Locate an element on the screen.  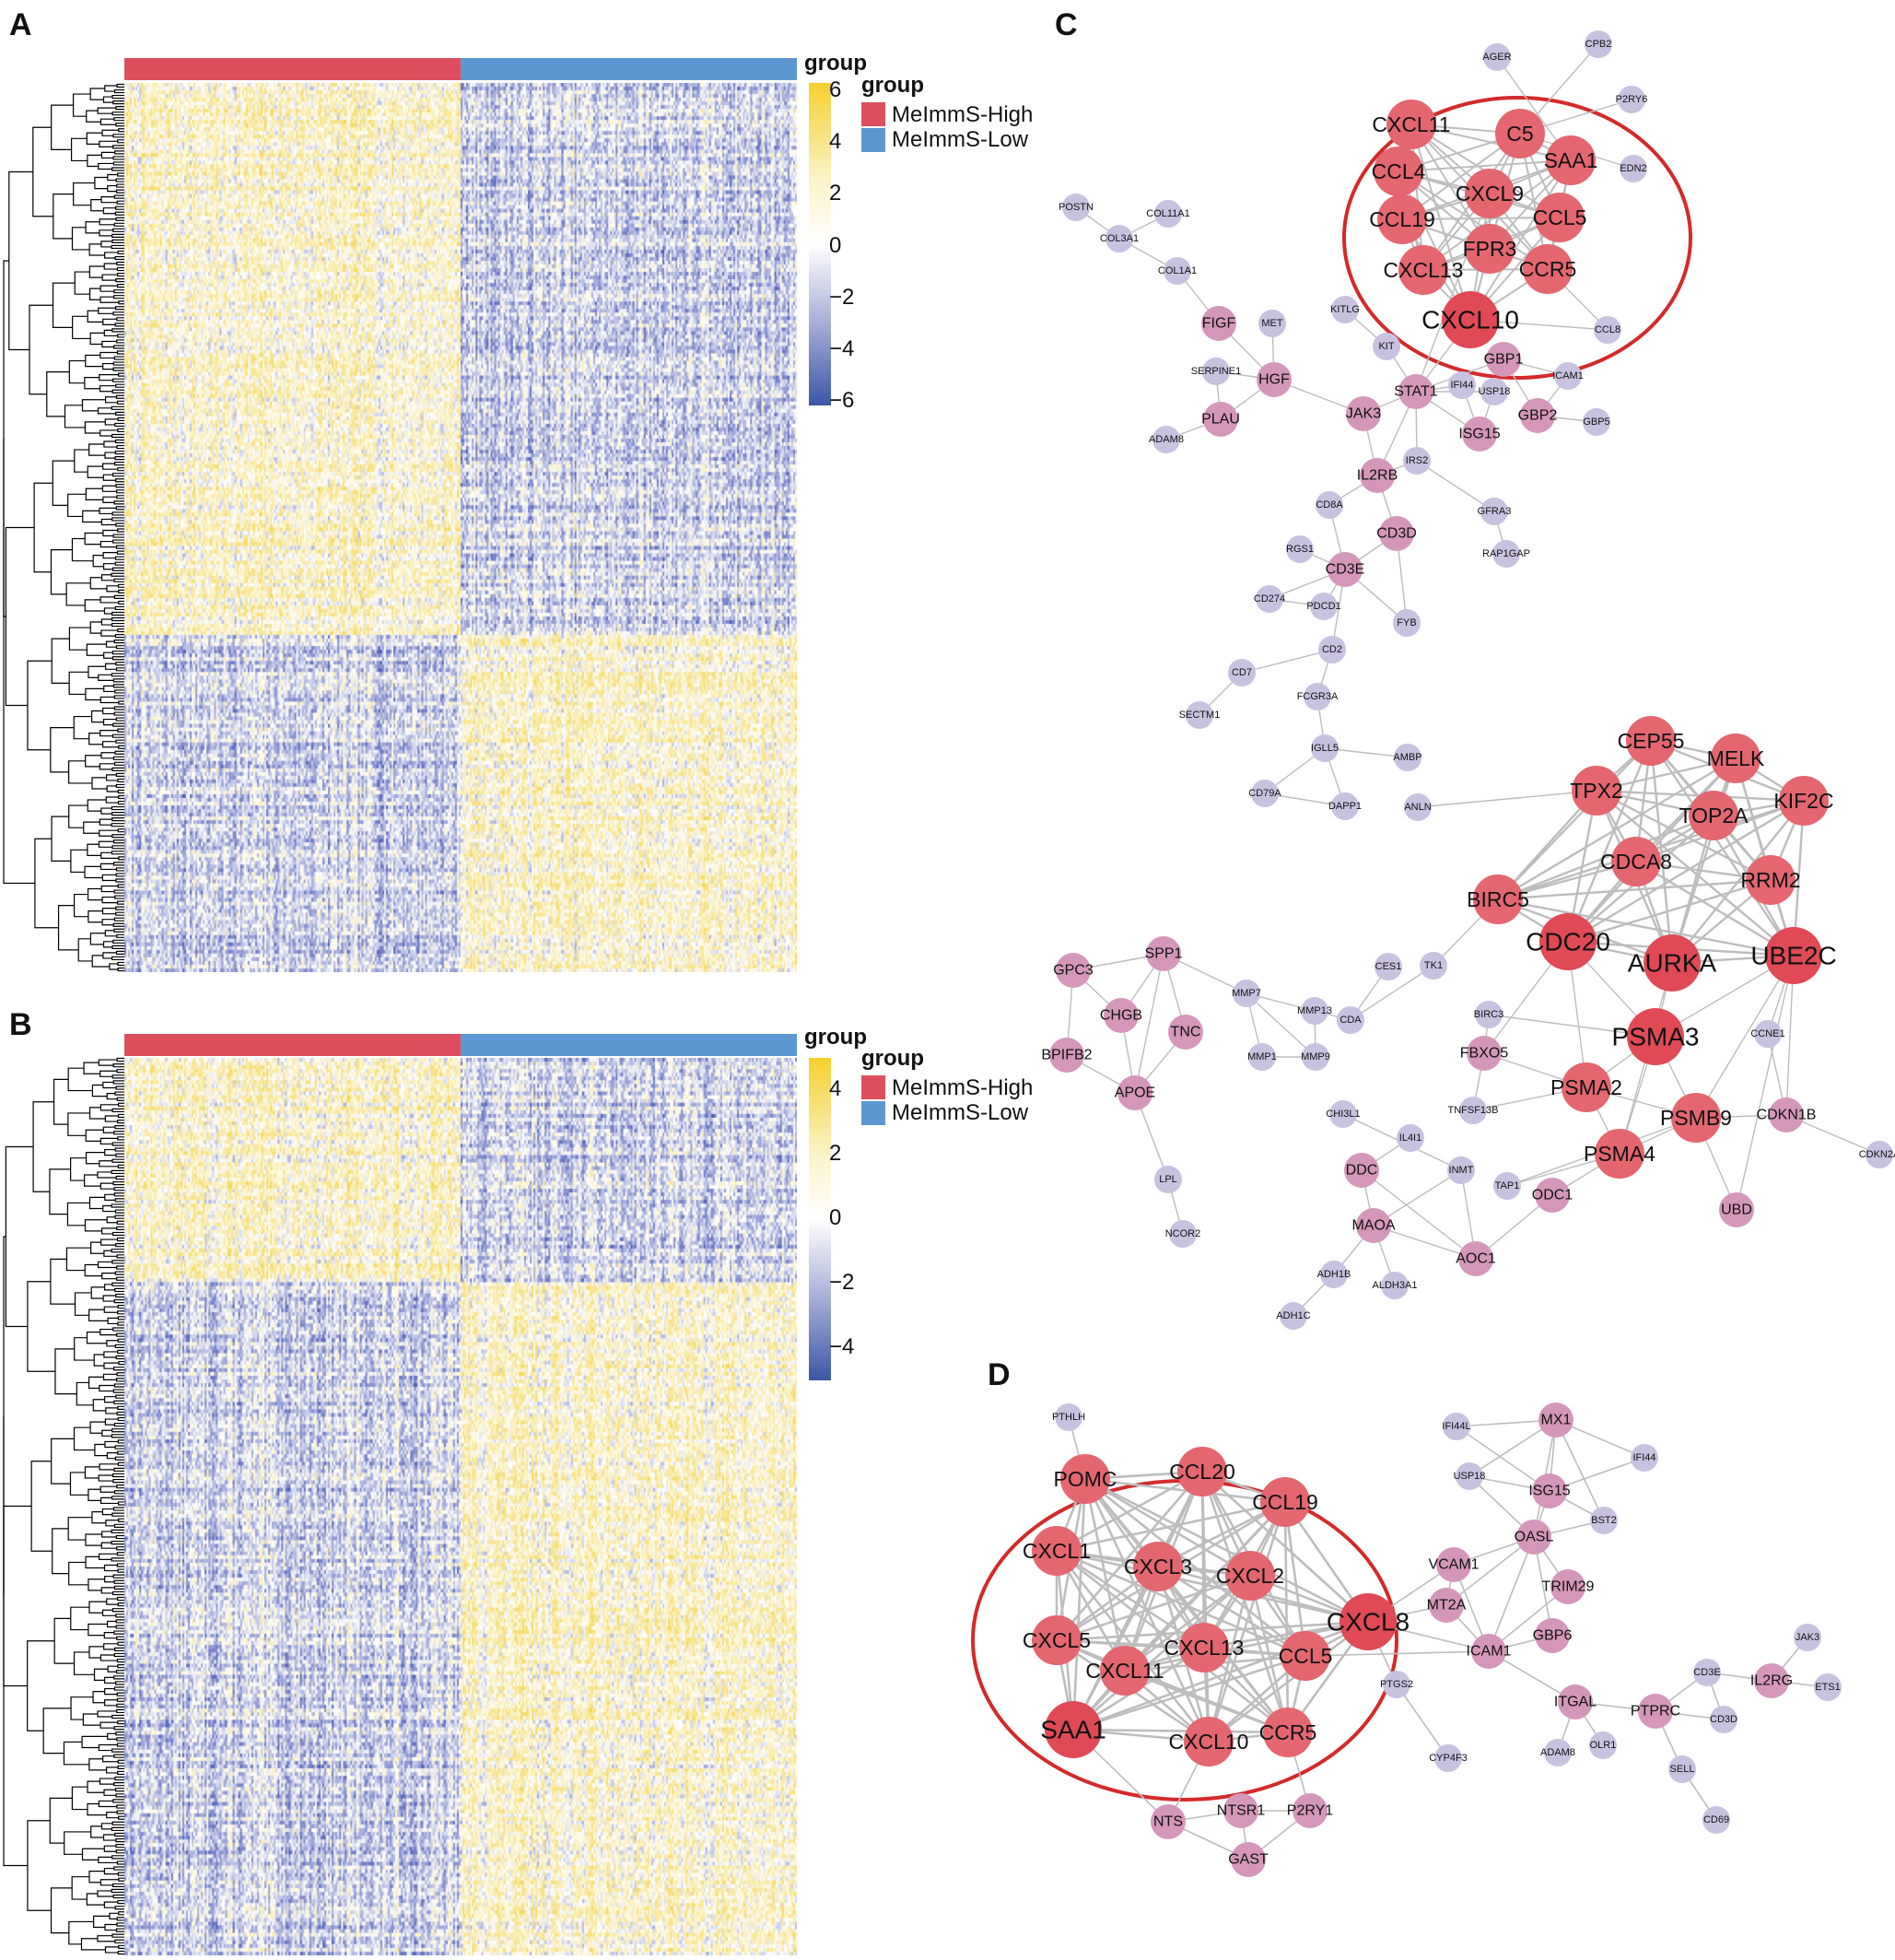
network-node-label: GFRA3 is located at coordinates (1495, 512).